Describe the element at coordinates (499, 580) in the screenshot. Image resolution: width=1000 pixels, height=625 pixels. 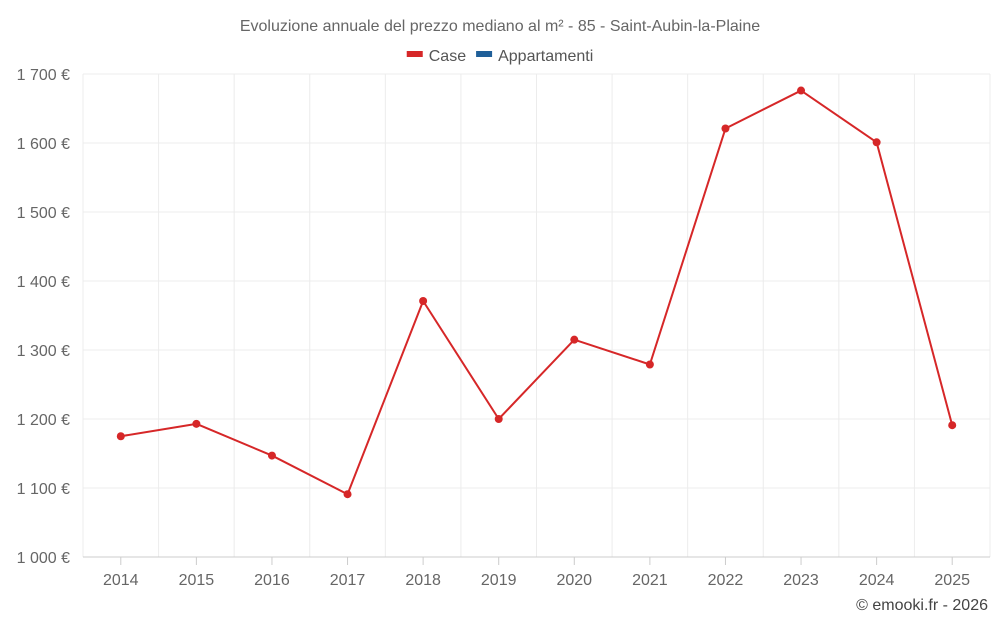
I see `x-tick-label: 2019` at that location.